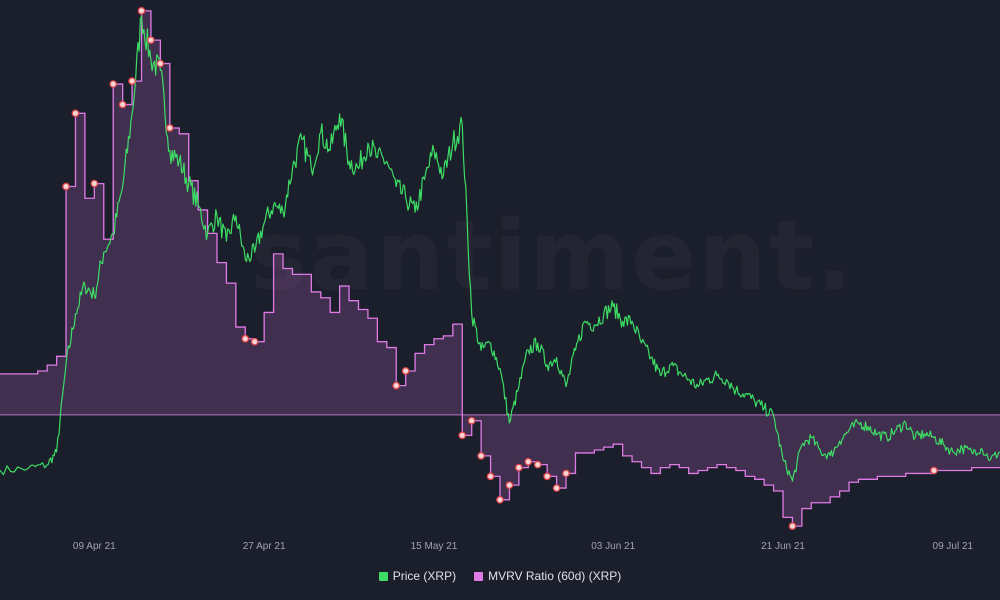  I want to click on x-tick-label: 21 Jun 21, so click(783, 546).